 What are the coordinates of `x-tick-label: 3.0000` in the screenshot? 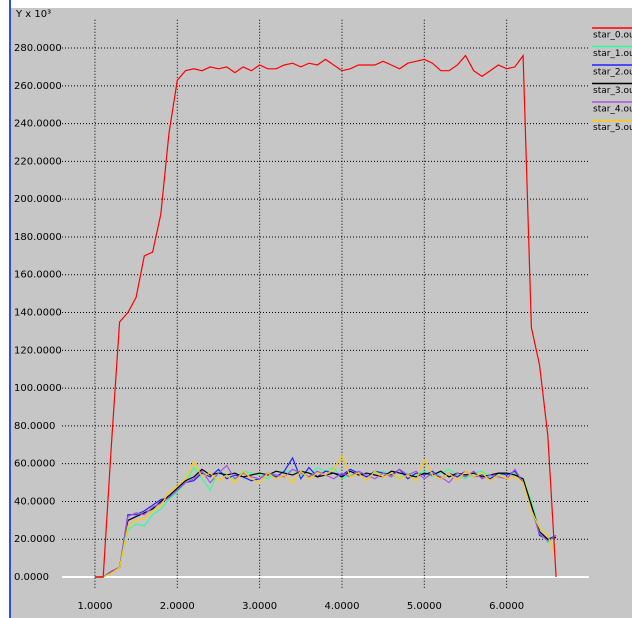 It's located at (259, 606).